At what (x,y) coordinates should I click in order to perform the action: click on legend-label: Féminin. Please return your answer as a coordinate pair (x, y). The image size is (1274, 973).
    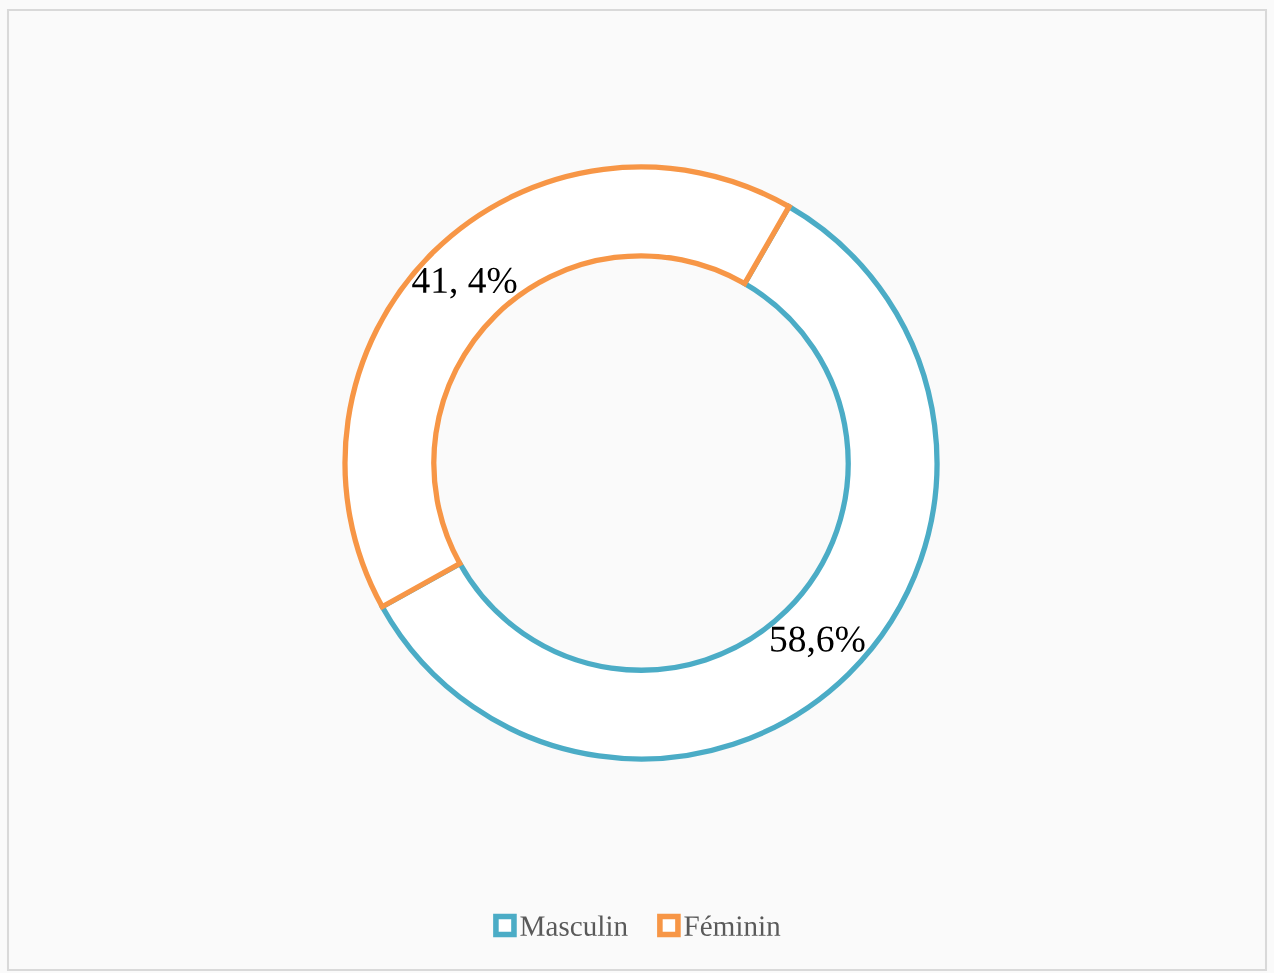
    Looking at the image, I should click on (732, 925).